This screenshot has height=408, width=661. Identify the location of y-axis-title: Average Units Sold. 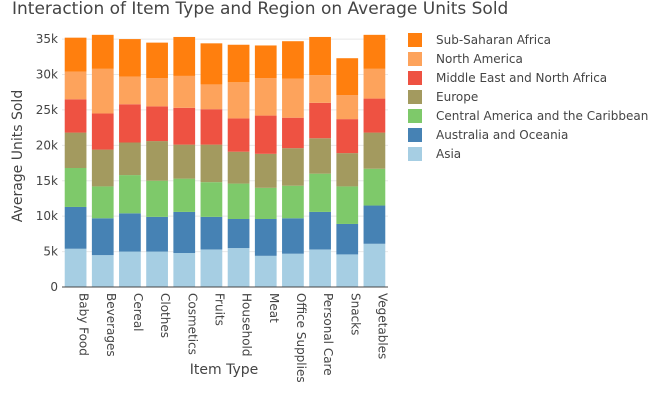
(18, 156).